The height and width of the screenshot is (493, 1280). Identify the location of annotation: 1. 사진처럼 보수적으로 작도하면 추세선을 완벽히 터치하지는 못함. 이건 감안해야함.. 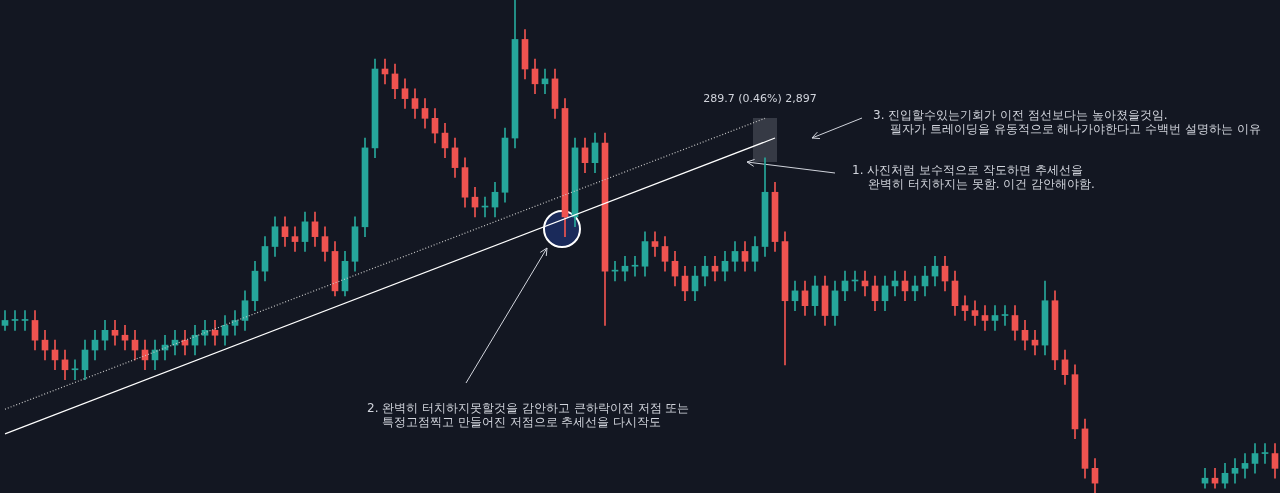
(973, 177).